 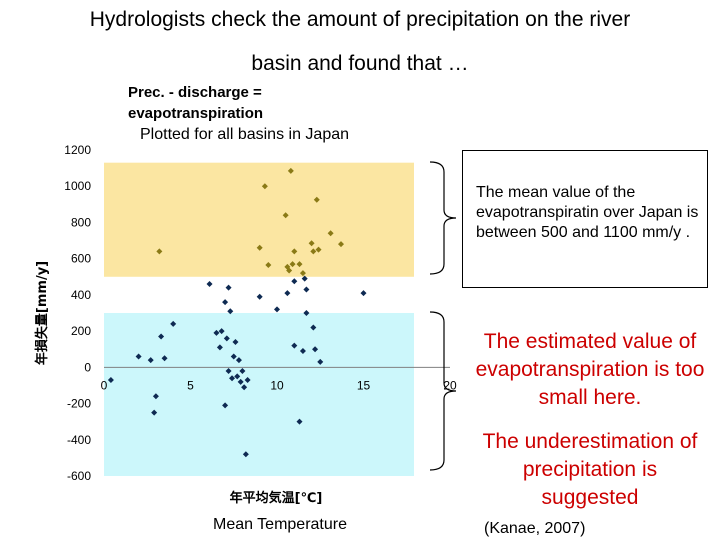 What do you see at coordinates (195, 92) in the screenshot?
I see `equation-line-1: Prec. - discharge =` at bounding box center [195, 92].